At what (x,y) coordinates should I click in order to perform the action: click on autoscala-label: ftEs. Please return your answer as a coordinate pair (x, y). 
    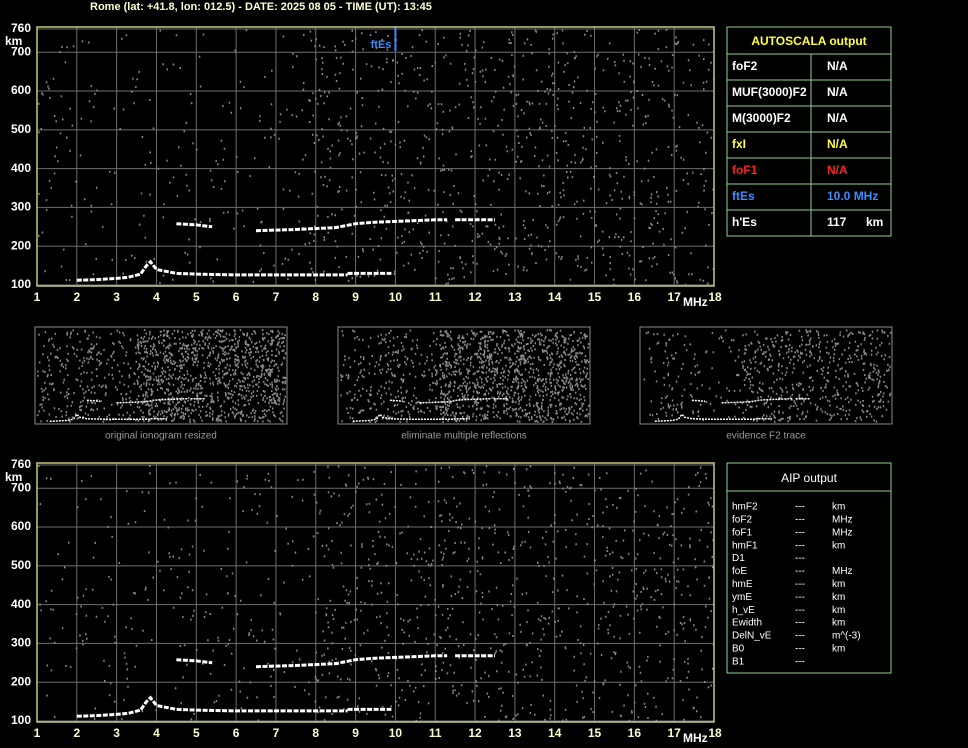
    Looking at the image, I should click on (743, 196).